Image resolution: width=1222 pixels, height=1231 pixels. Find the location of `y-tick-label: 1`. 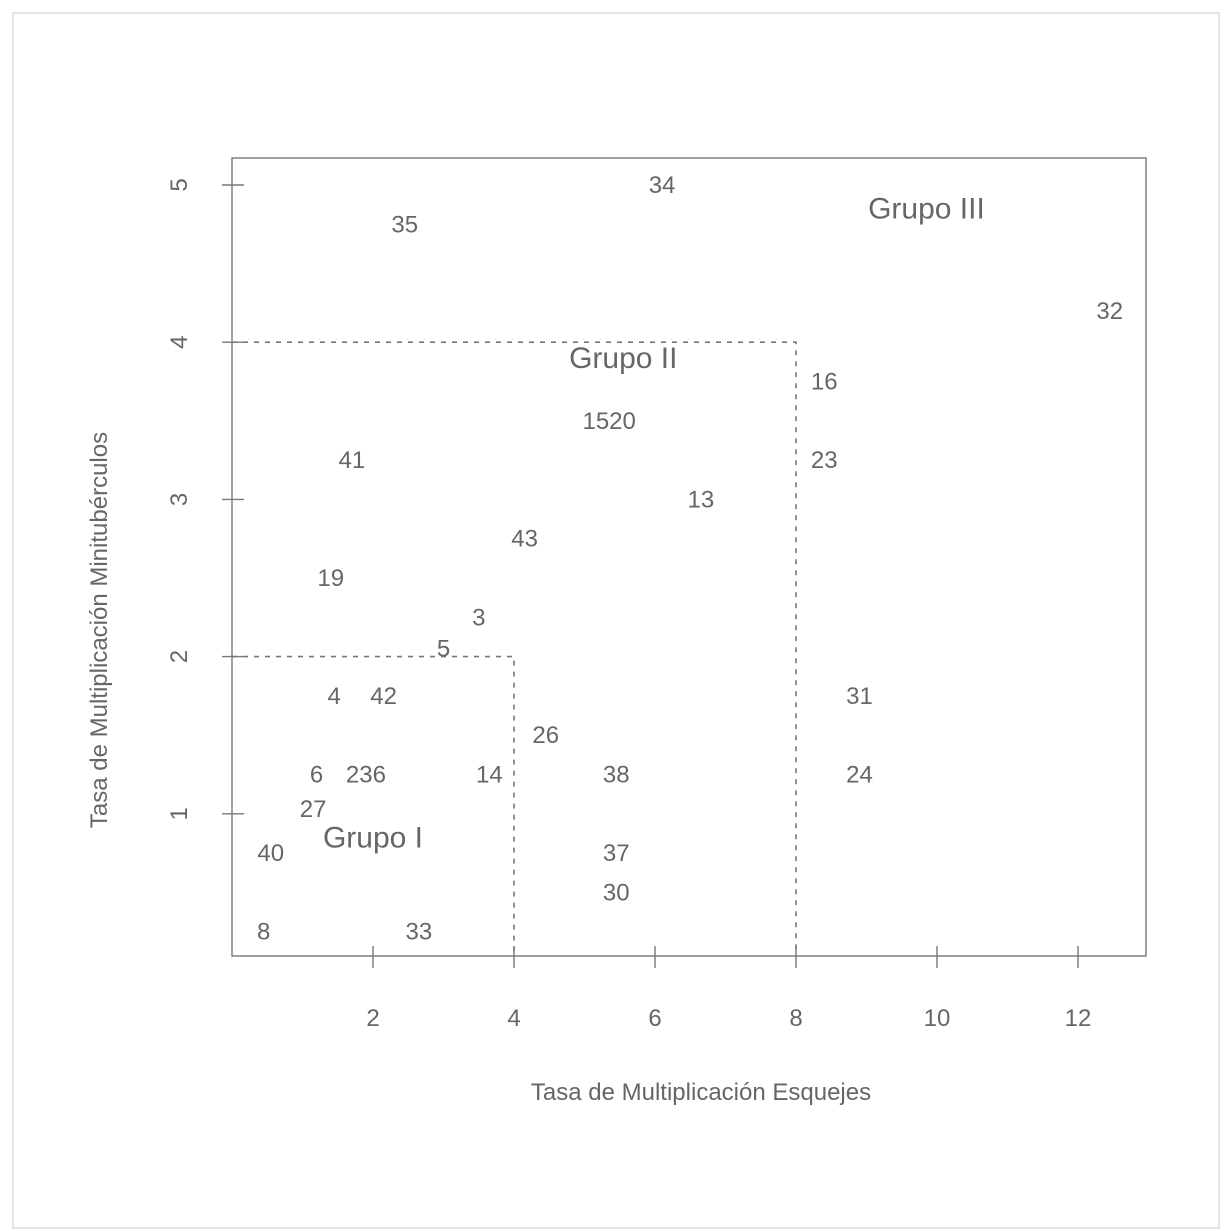

y-tick-label: 1 is located at coordinates (179, 813).